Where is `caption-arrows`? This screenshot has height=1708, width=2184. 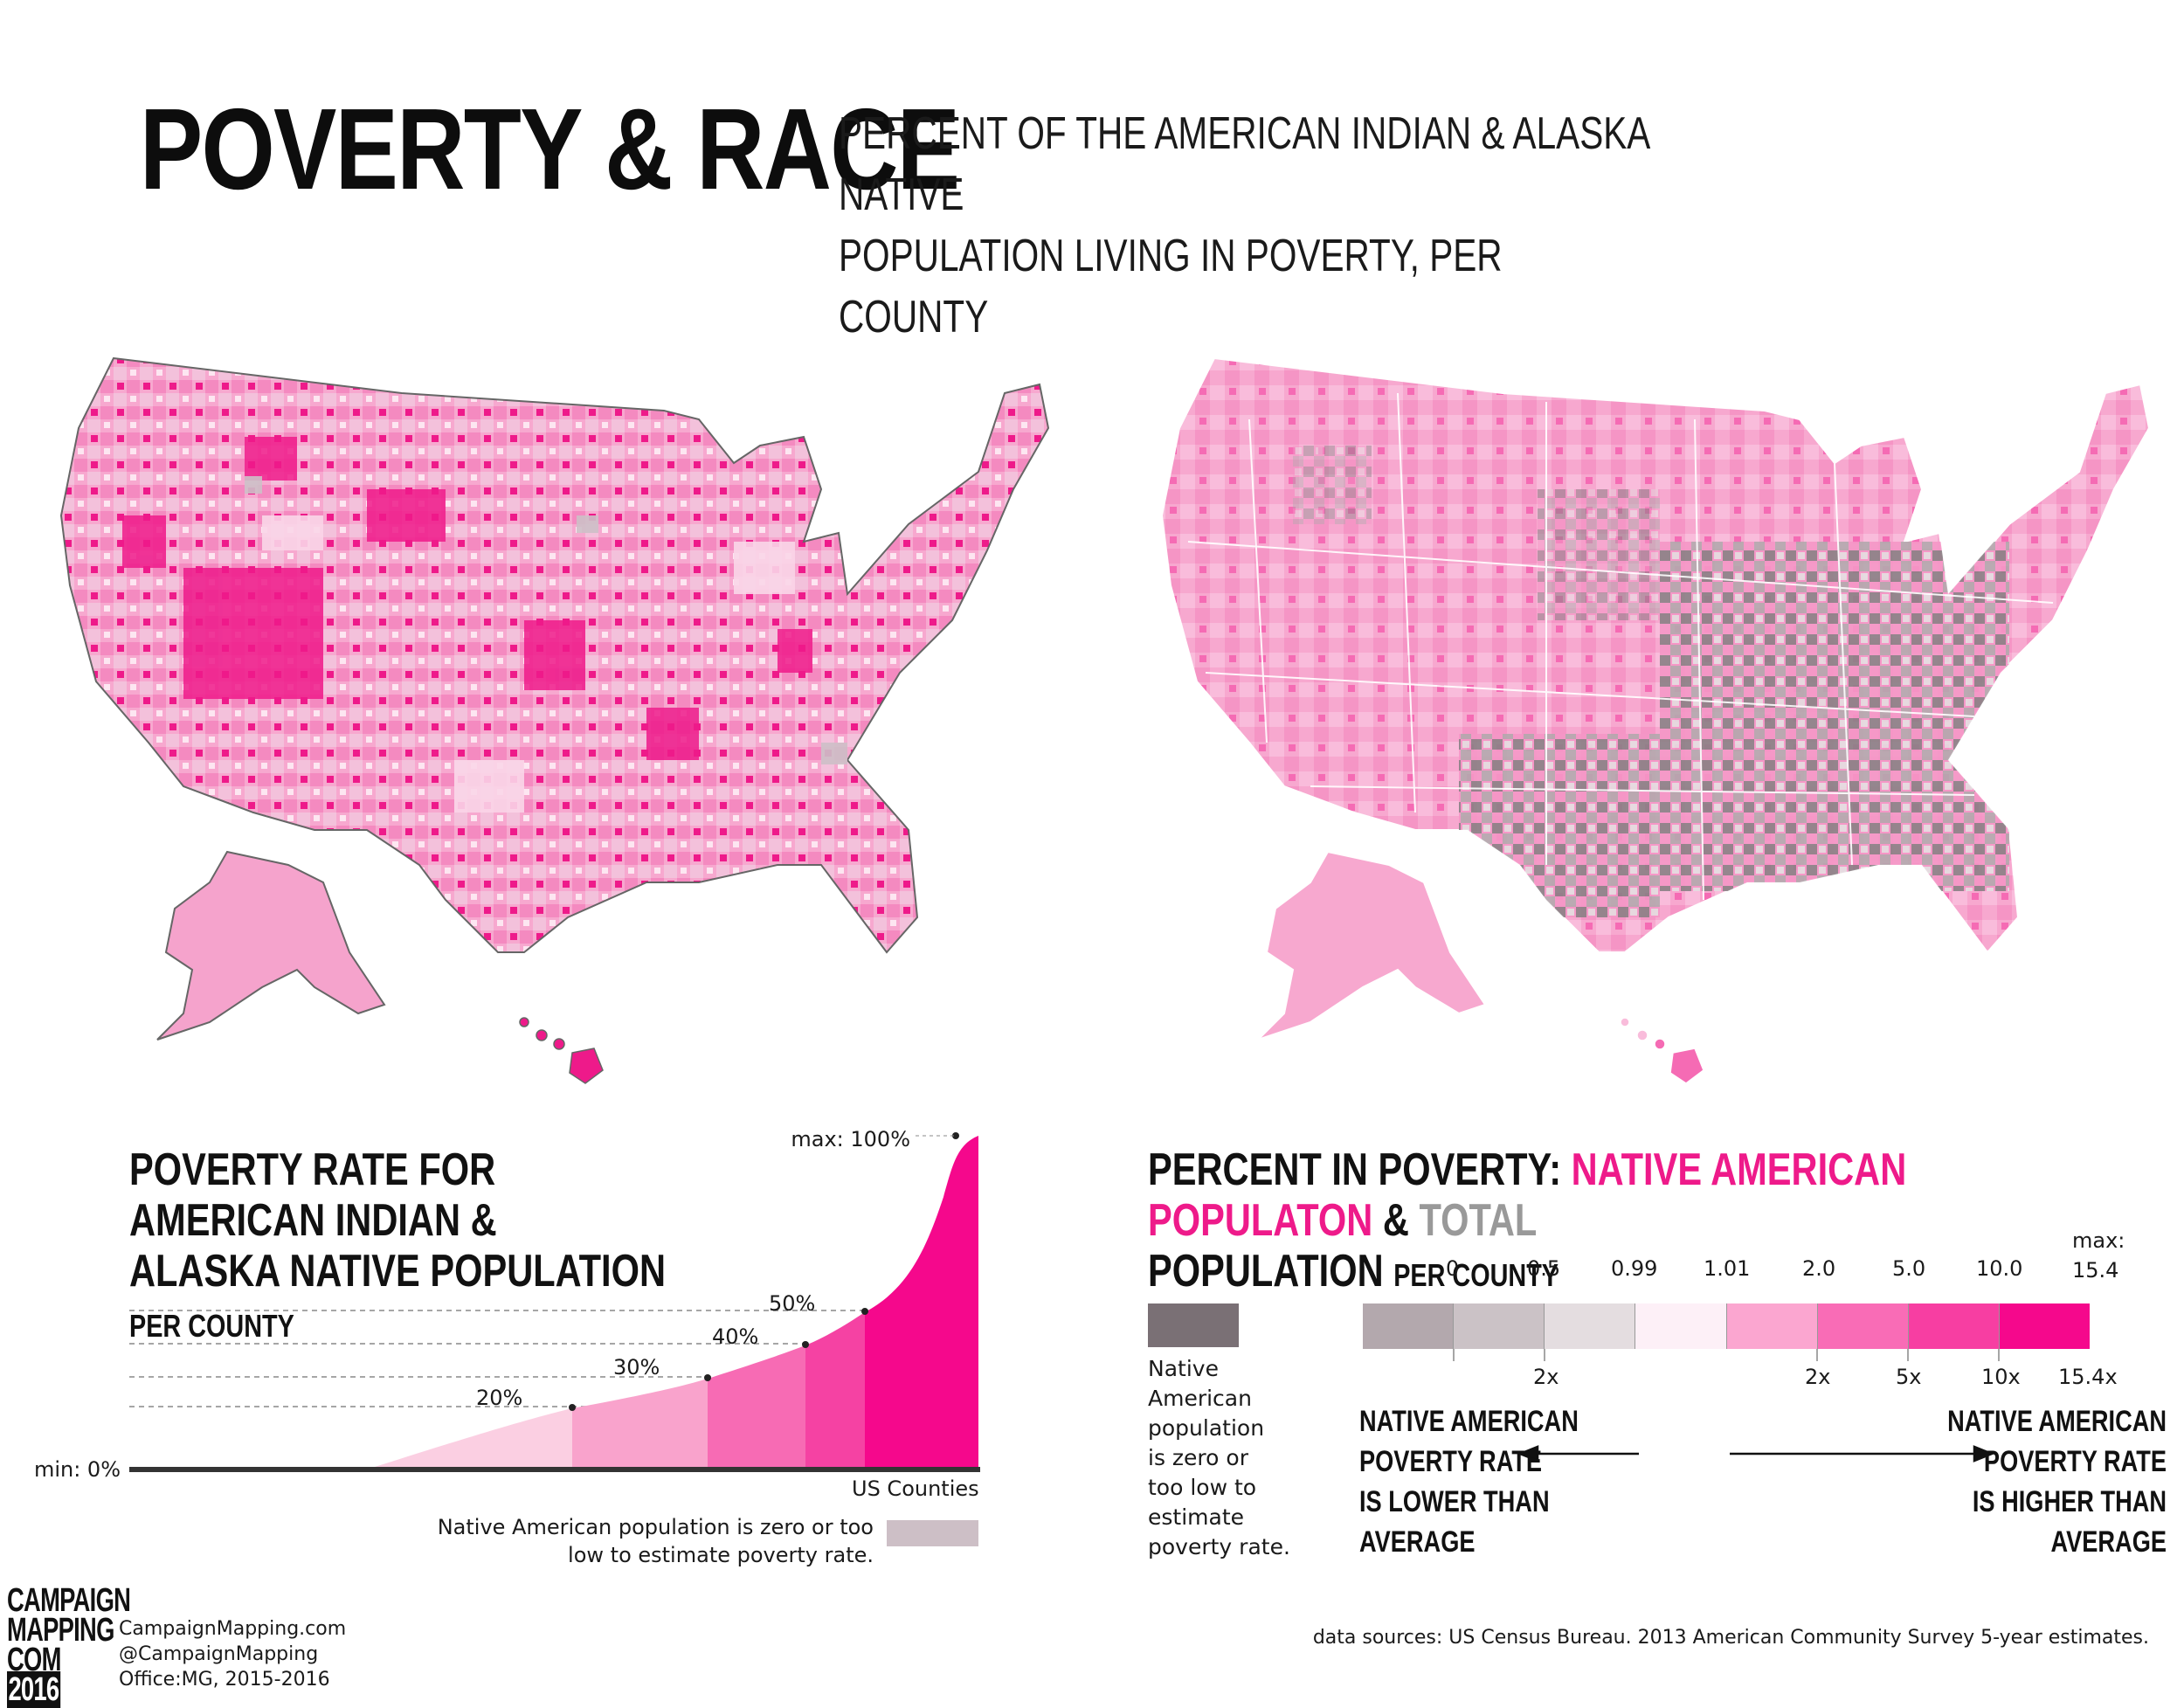
caption-arrows is located at coordinates (1756, 1454).